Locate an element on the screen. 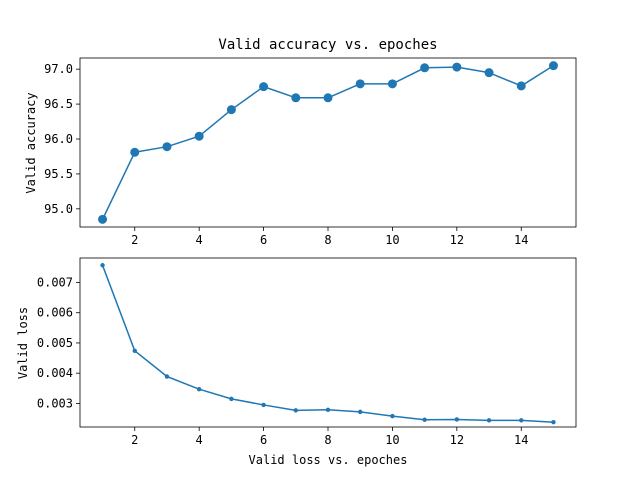 The height and width of the screenshot is (480, 640). accuracy-y-tick-label: 96.0 is located at coordinates (58, 139).